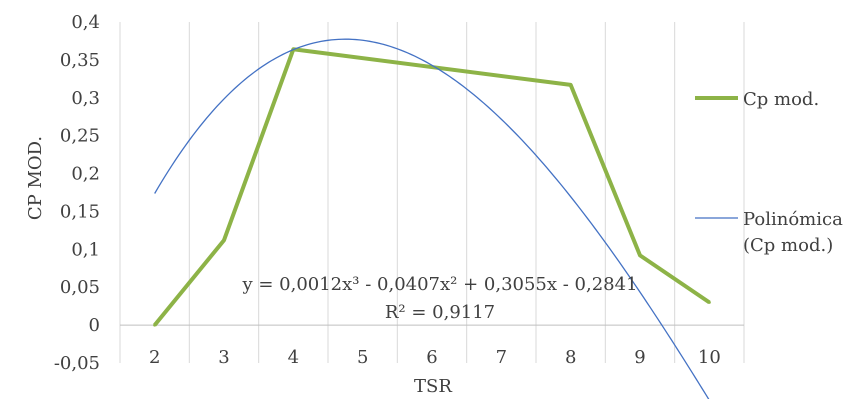  Describe the element at coordinates (440, 312) in the screenshot. I see `trendline-r-squared: R² = 0,9117` at that location.